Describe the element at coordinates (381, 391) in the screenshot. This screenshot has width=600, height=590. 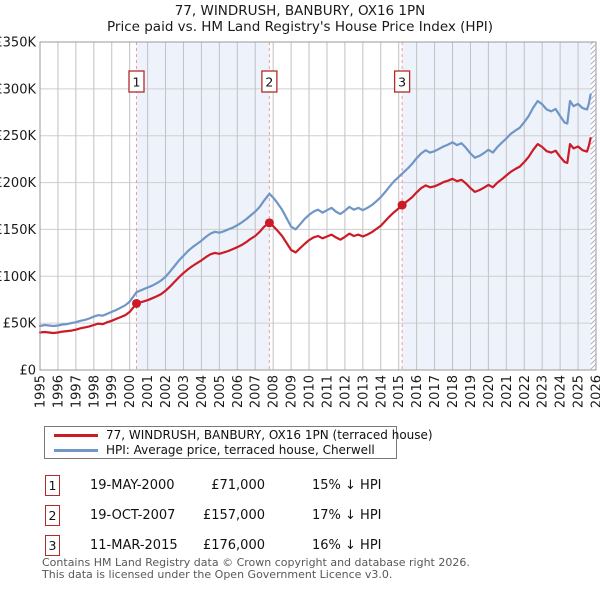
I see `x-tick-label: 2014` at that location.